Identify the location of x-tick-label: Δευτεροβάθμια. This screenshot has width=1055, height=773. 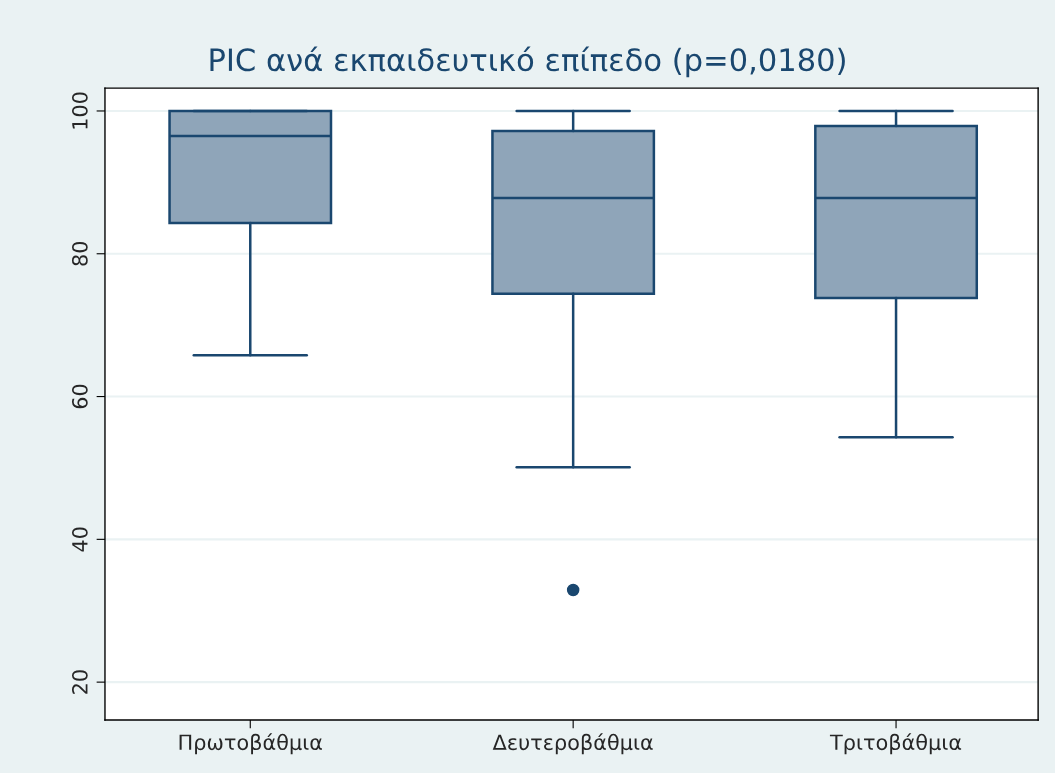
(572, 744).